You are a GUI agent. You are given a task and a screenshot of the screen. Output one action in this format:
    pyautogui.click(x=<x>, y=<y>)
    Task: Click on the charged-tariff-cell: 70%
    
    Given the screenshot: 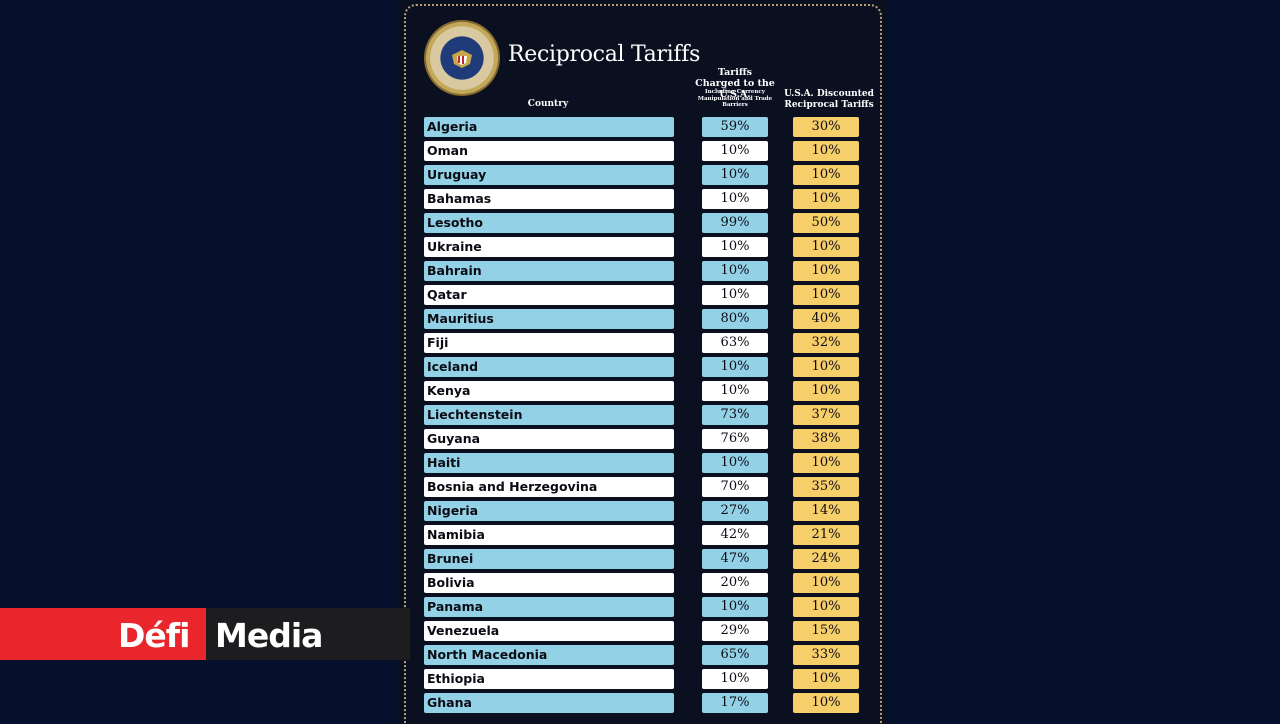 What is the action you would take?
    pyautogui.click(x=735, y=487)
    